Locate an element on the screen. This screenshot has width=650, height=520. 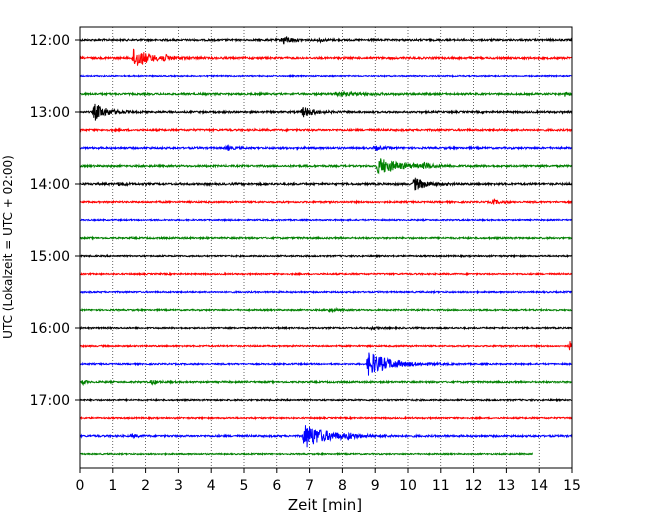
x-tick-label: 8 is located at coordinates (342, 486).